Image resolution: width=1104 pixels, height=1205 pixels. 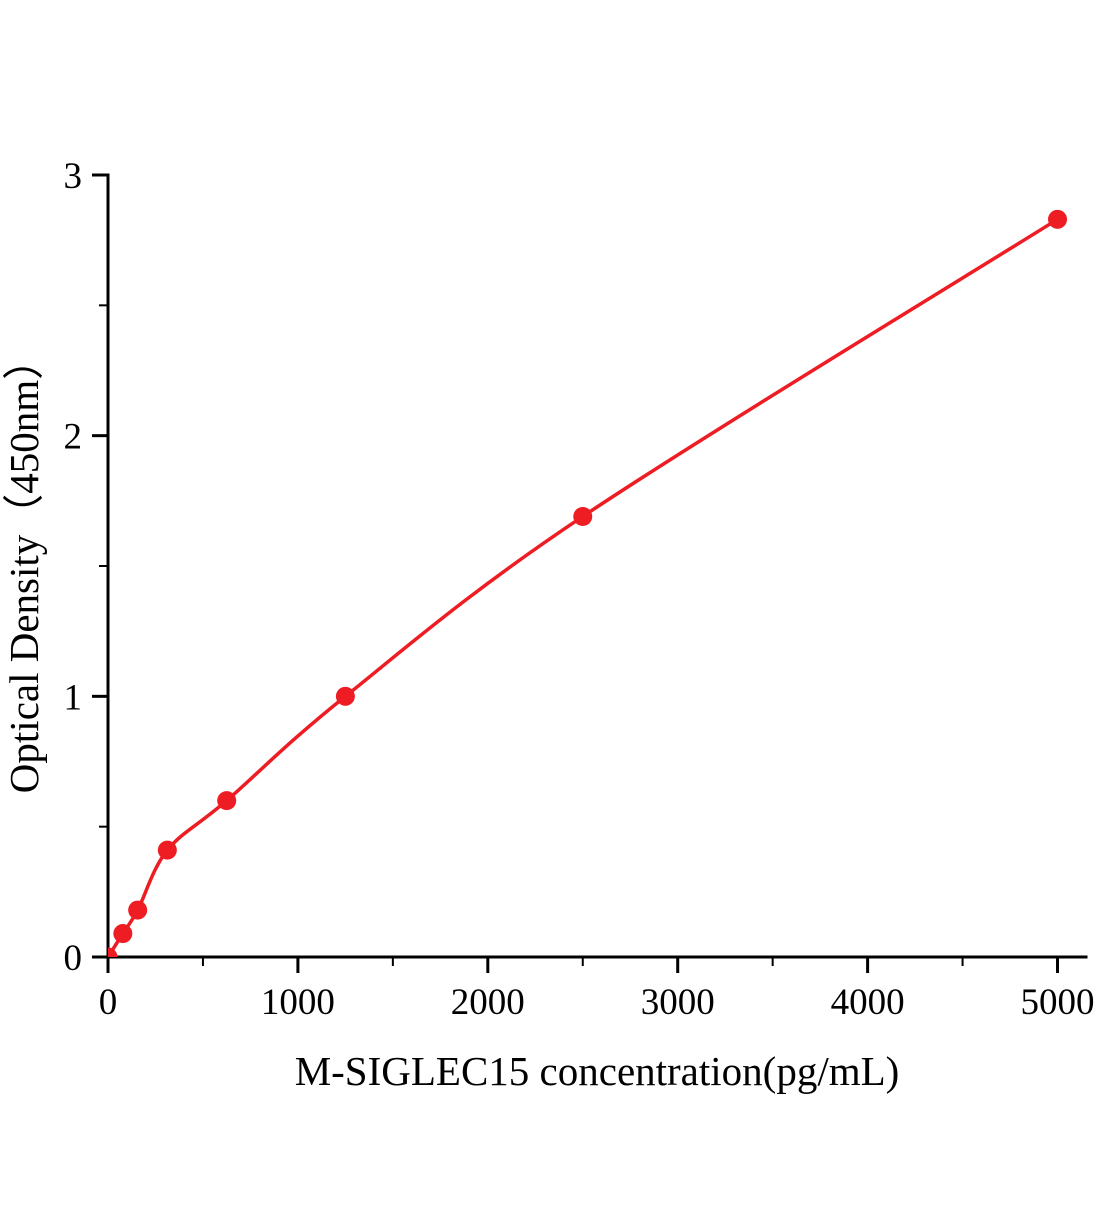 I want to click on y-tick-label: 3, so click(x=73, y=176).